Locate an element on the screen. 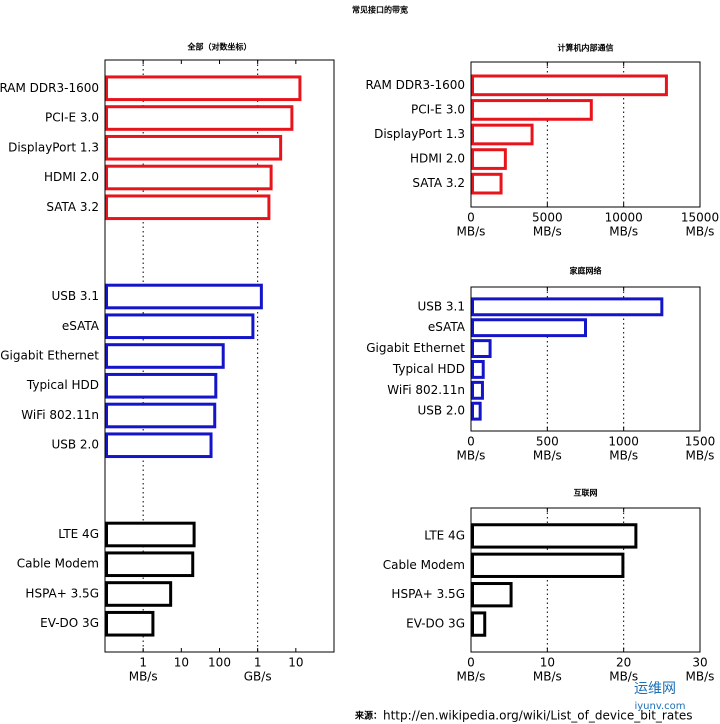  x-tick-label: 30 is located at coordinates (699, 663).